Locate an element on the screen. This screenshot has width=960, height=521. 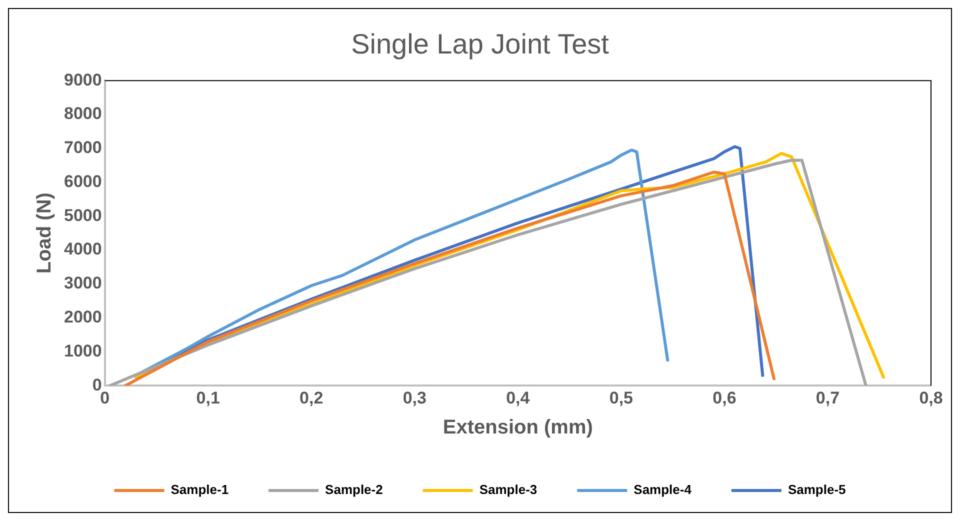
x-tick-label: 0,4 is located at coordinates (518, 398).